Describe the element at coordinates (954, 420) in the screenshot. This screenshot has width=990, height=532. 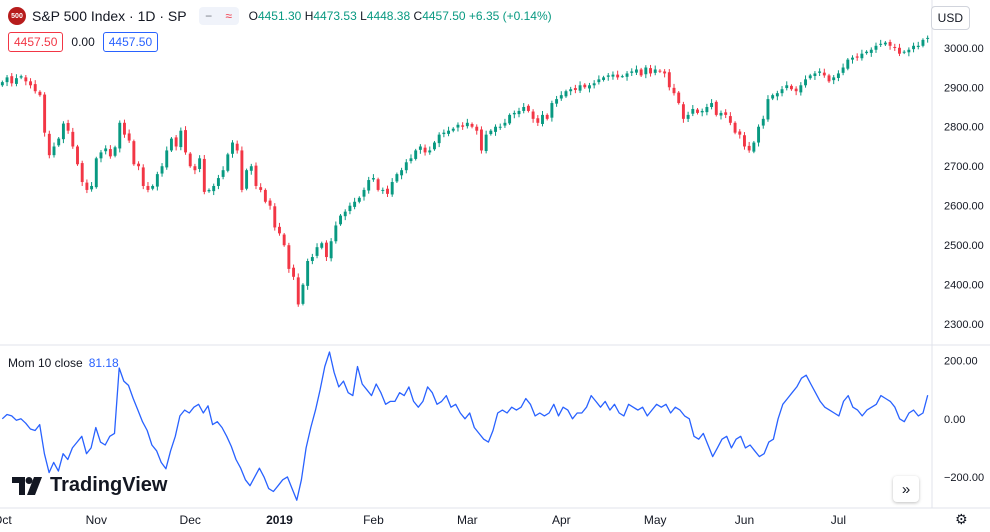
I see `momentum-tick-label: 0.00` at that location.